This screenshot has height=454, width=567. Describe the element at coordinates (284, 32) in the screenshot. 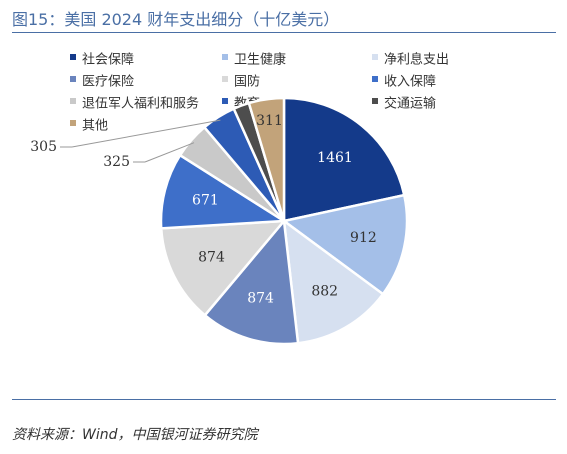

I see `top-rule` at that location.